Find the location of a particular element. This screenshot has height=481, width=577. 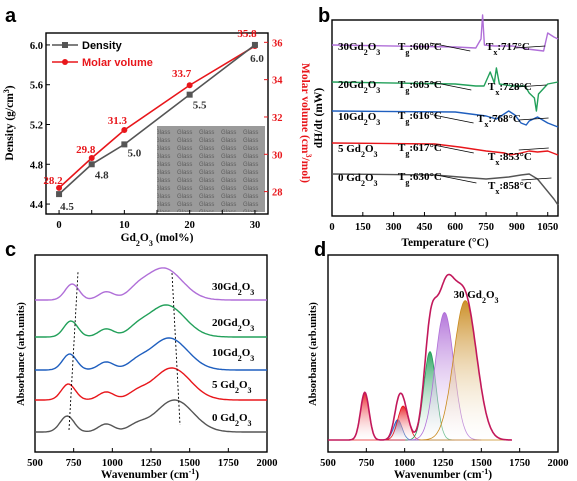

panel-a-x-tick-label: 20 is located at coordinates (189, 225).